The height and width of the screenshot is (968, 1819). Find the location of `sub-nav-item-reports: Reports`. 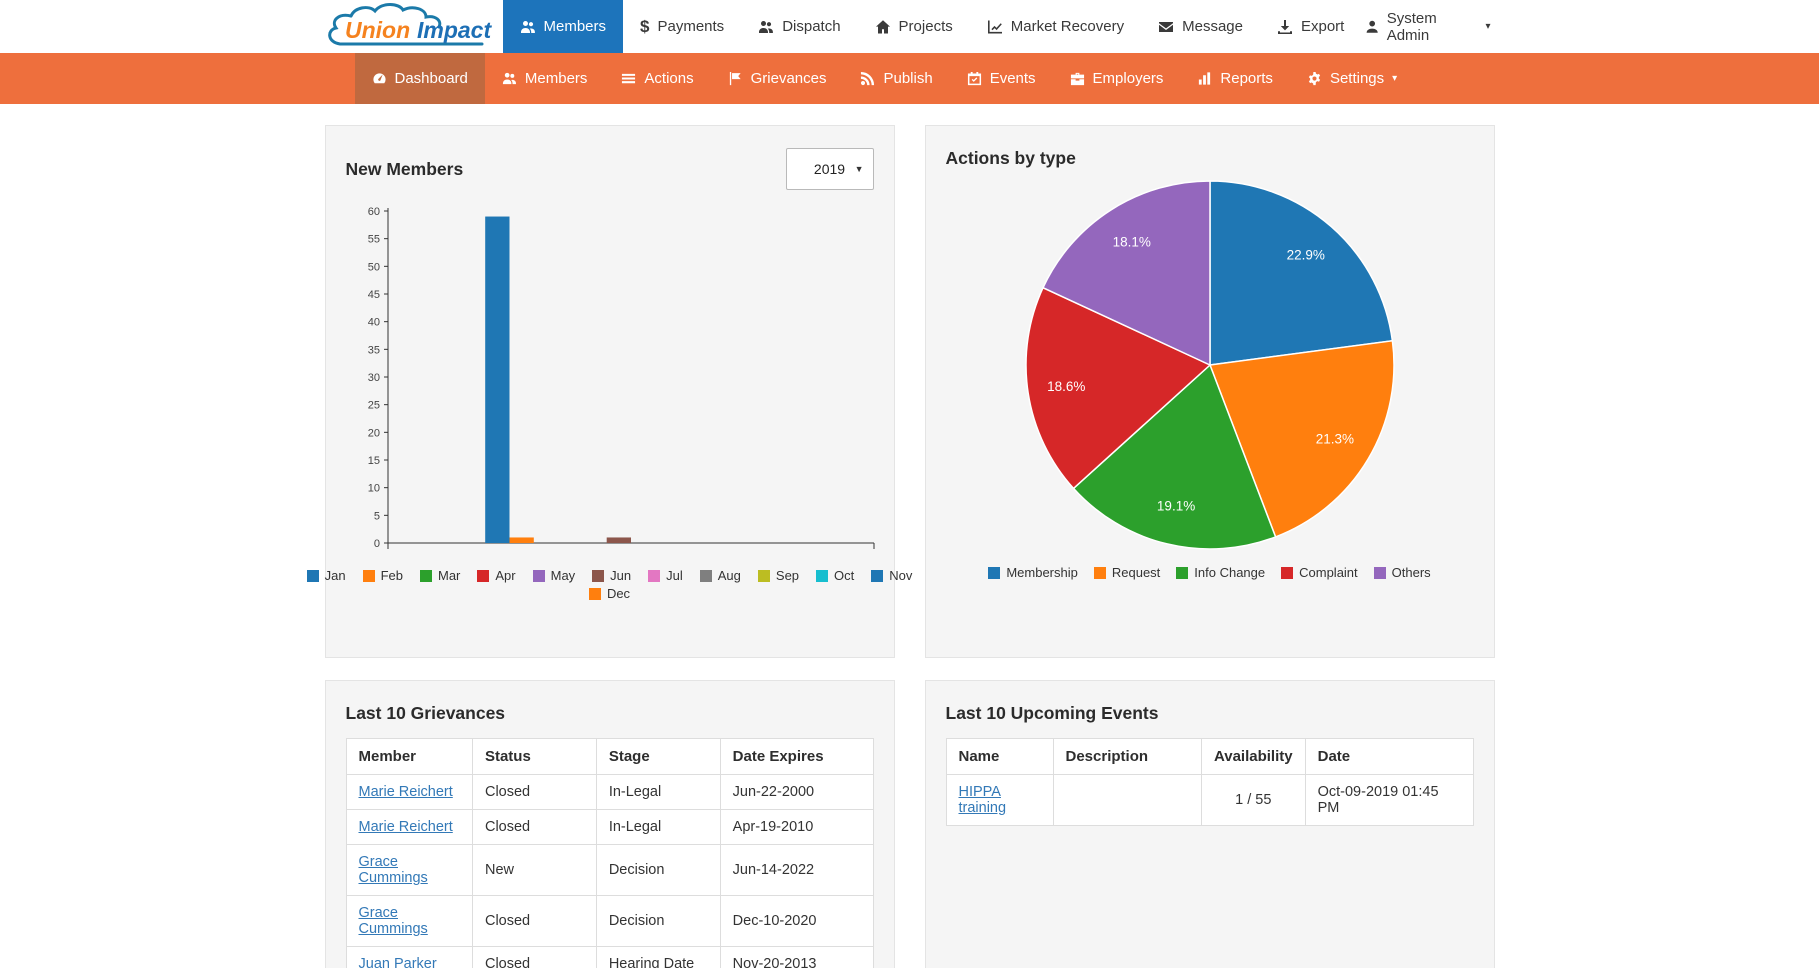

sub-nav-item-reports: Reports is located at coordinates (1235, 78).